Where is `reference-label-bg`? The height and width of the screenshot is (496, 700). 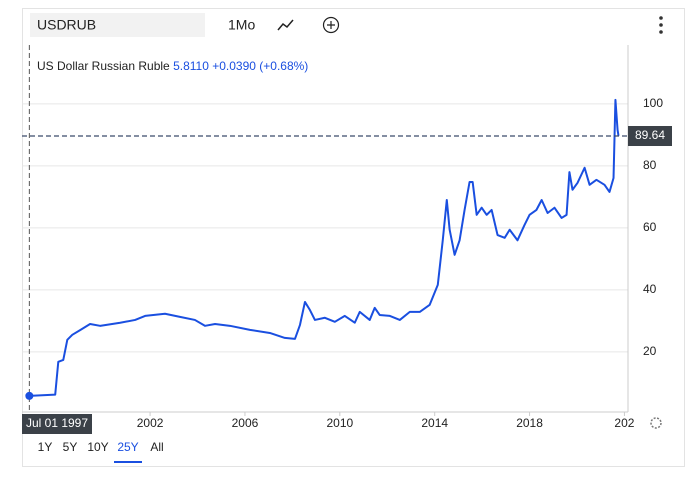 reference-label-bg is located at coordinates (650, 136).